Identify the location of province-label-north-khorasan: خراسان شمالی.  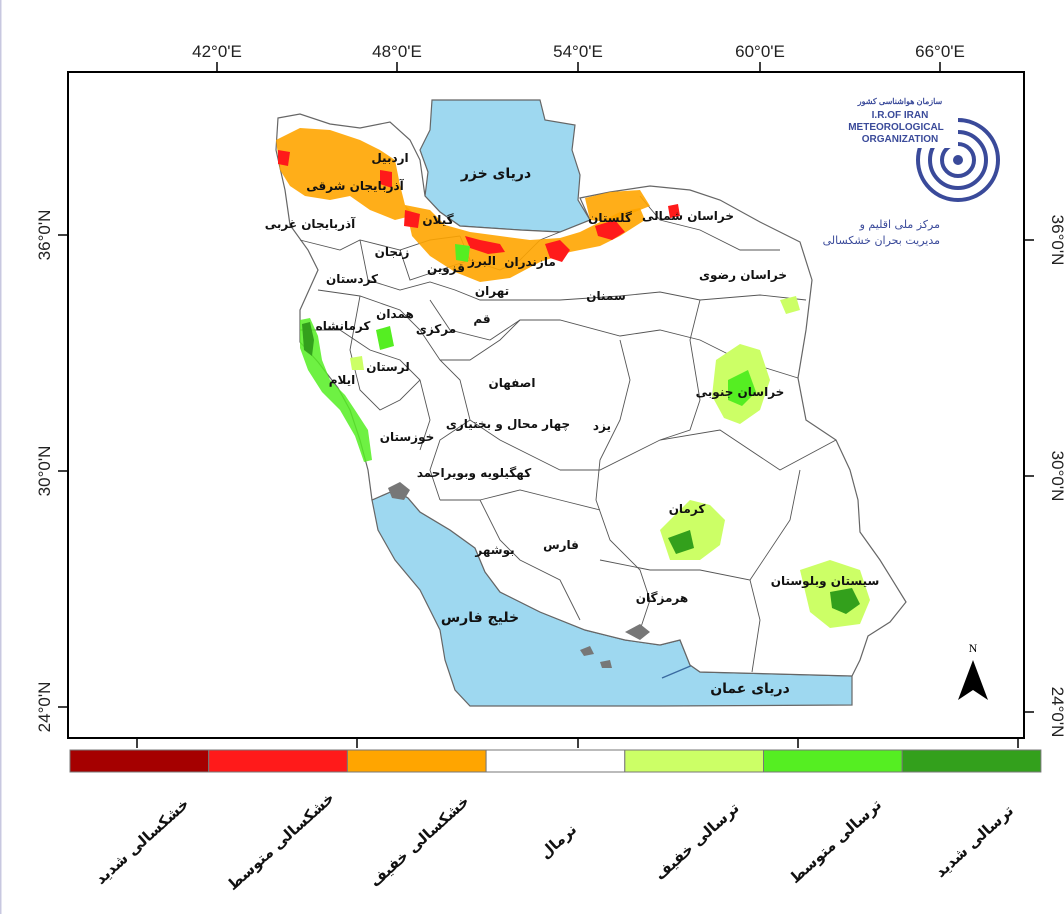
(688, 216).